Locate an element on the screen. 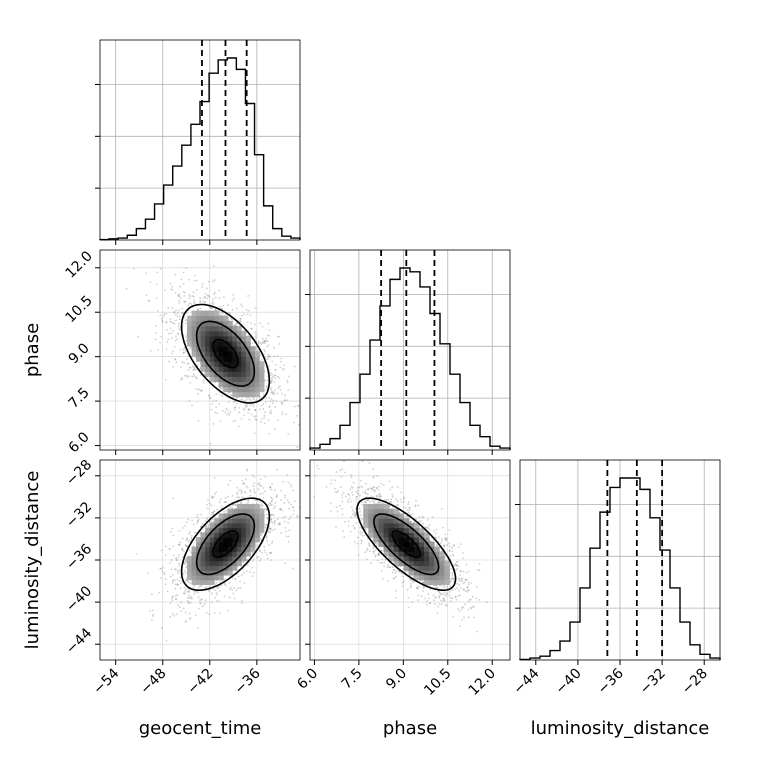  x-axis-label-geocent_time: geocent_time is located at coordinates (200, 728).